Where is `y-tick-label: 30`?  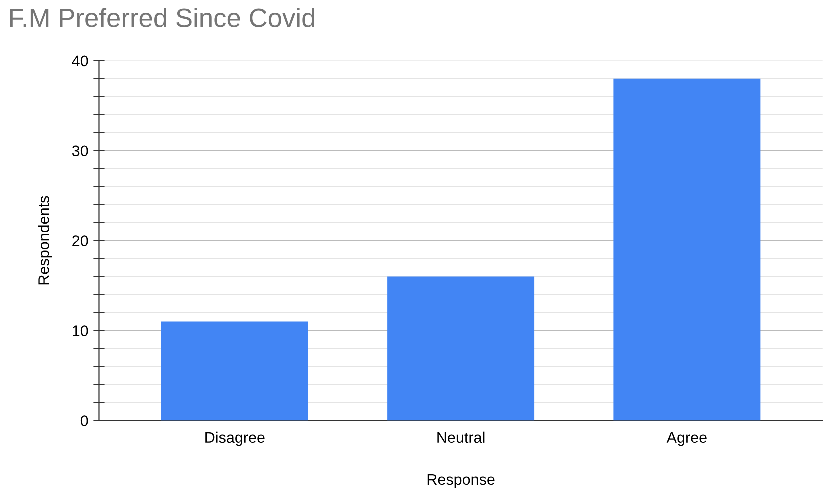 y-tick-label: 30 is located at coordinates (80, 151).